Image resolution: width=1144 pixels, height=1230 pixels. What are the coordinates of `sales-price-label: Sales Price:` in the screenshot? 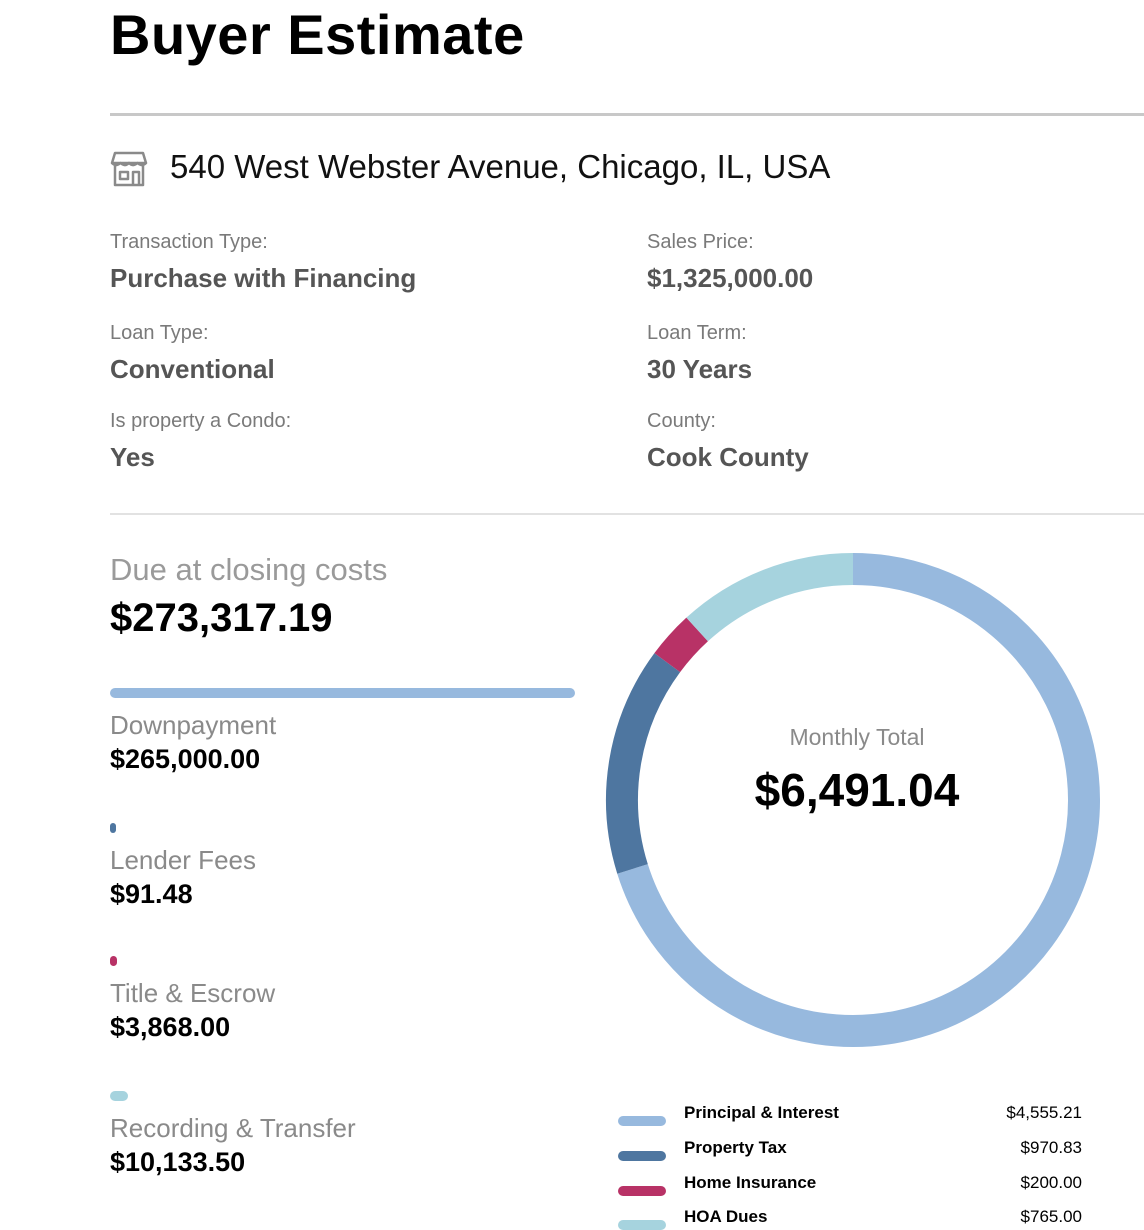 It's located at (700, 242).